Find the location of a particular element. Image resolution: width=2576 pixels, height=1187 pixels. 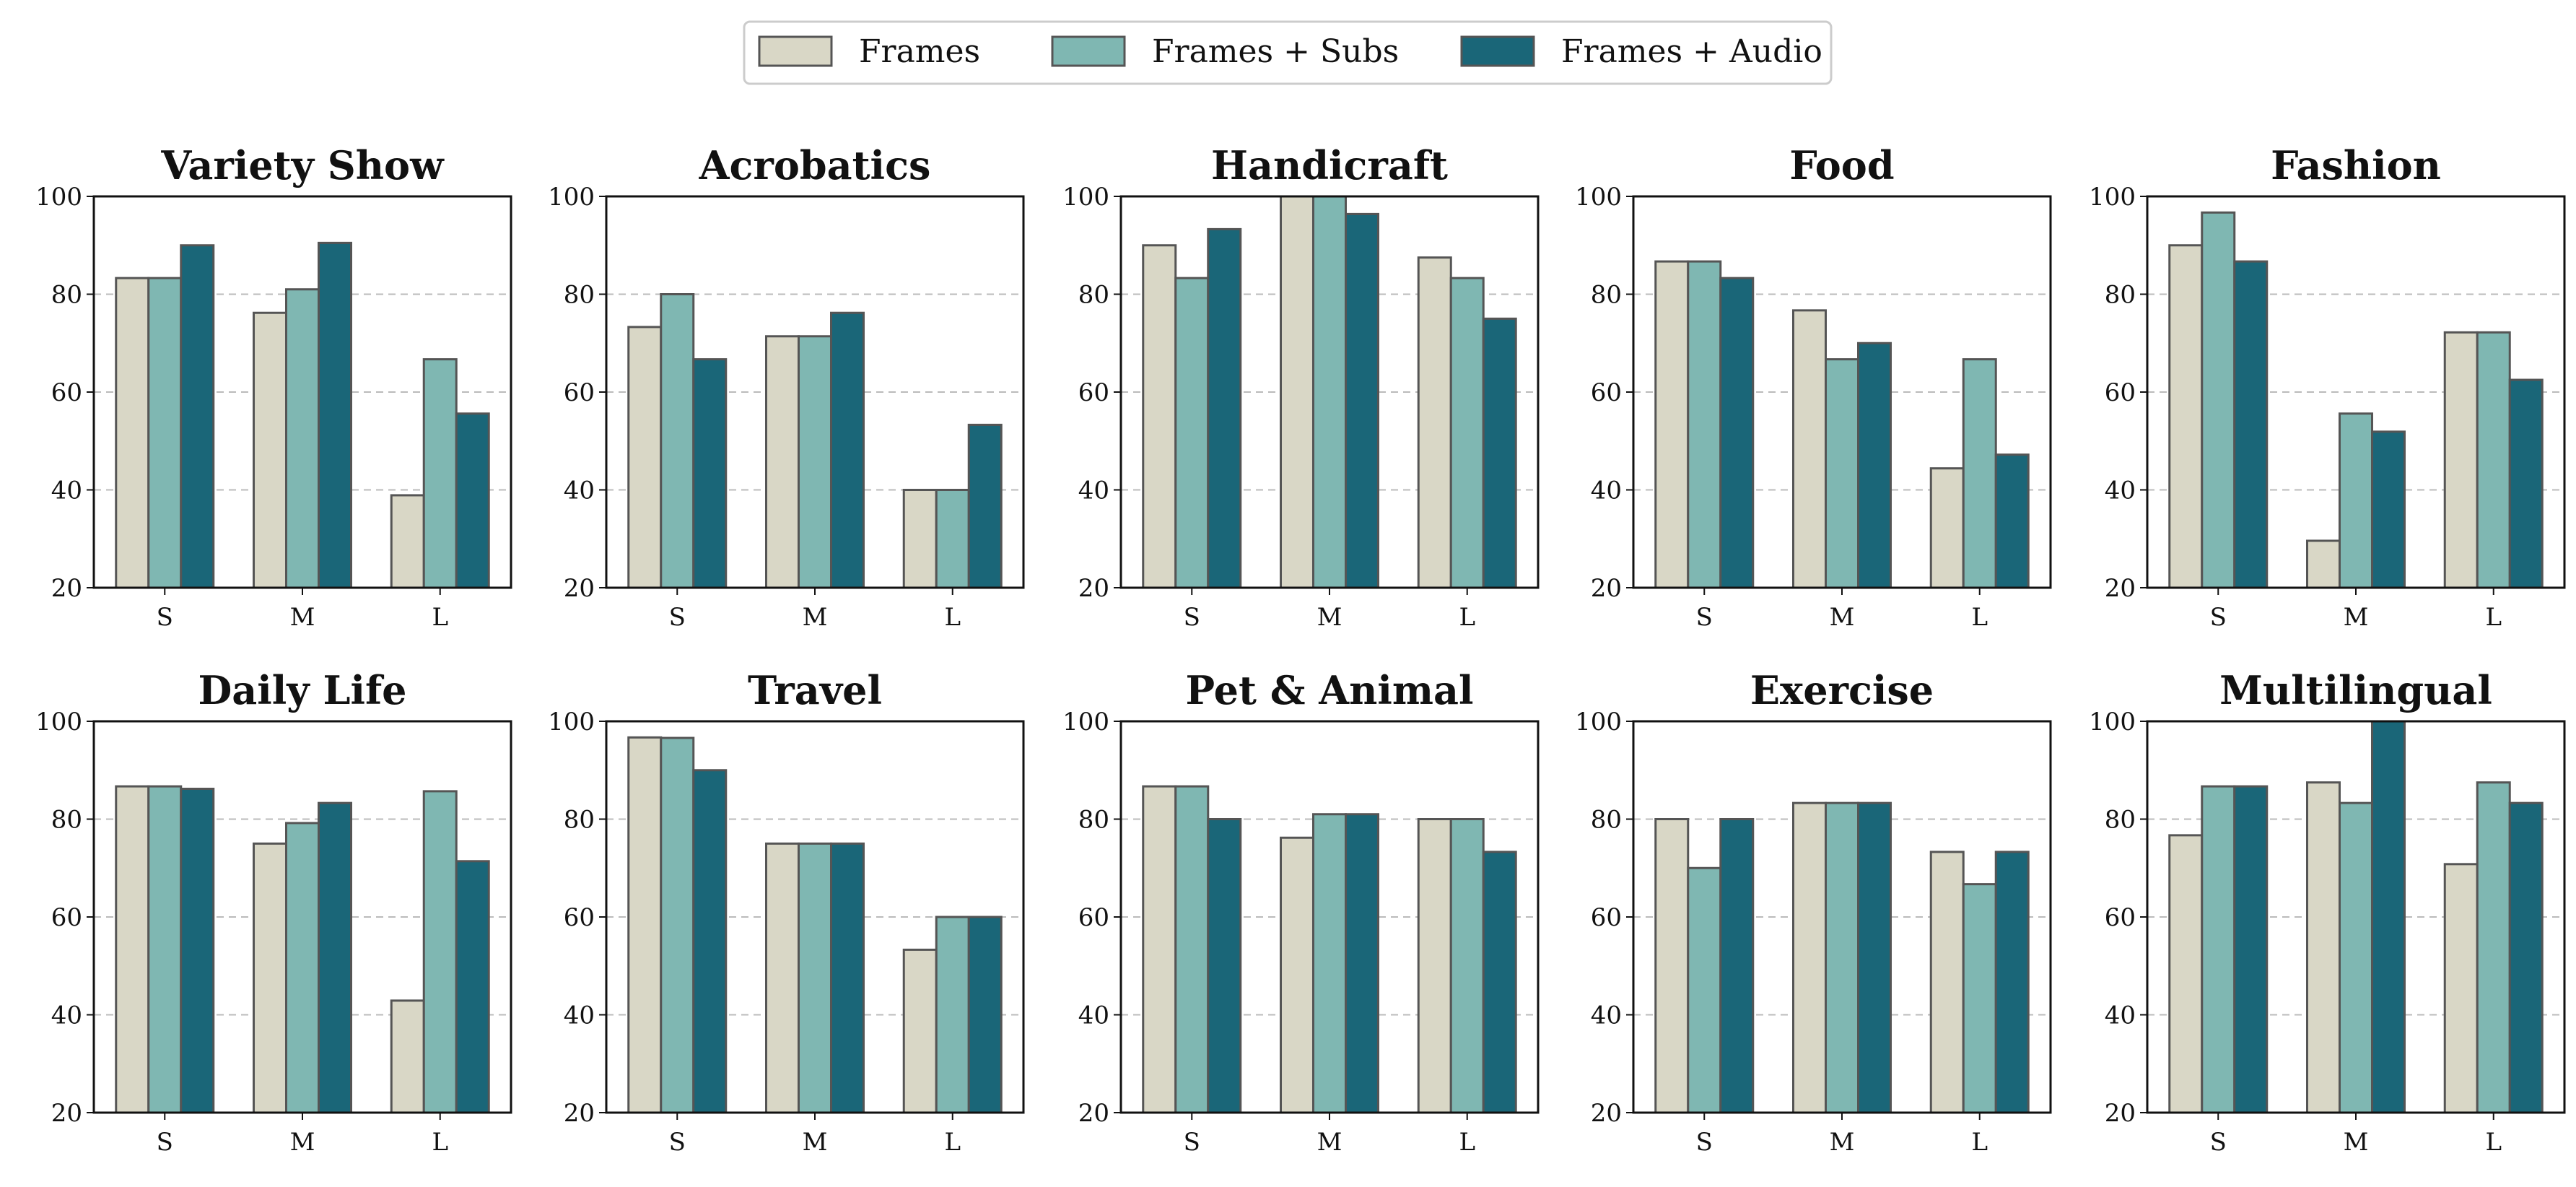

ytick-label-food-20: 20 is located at coordinates (1606, 588).